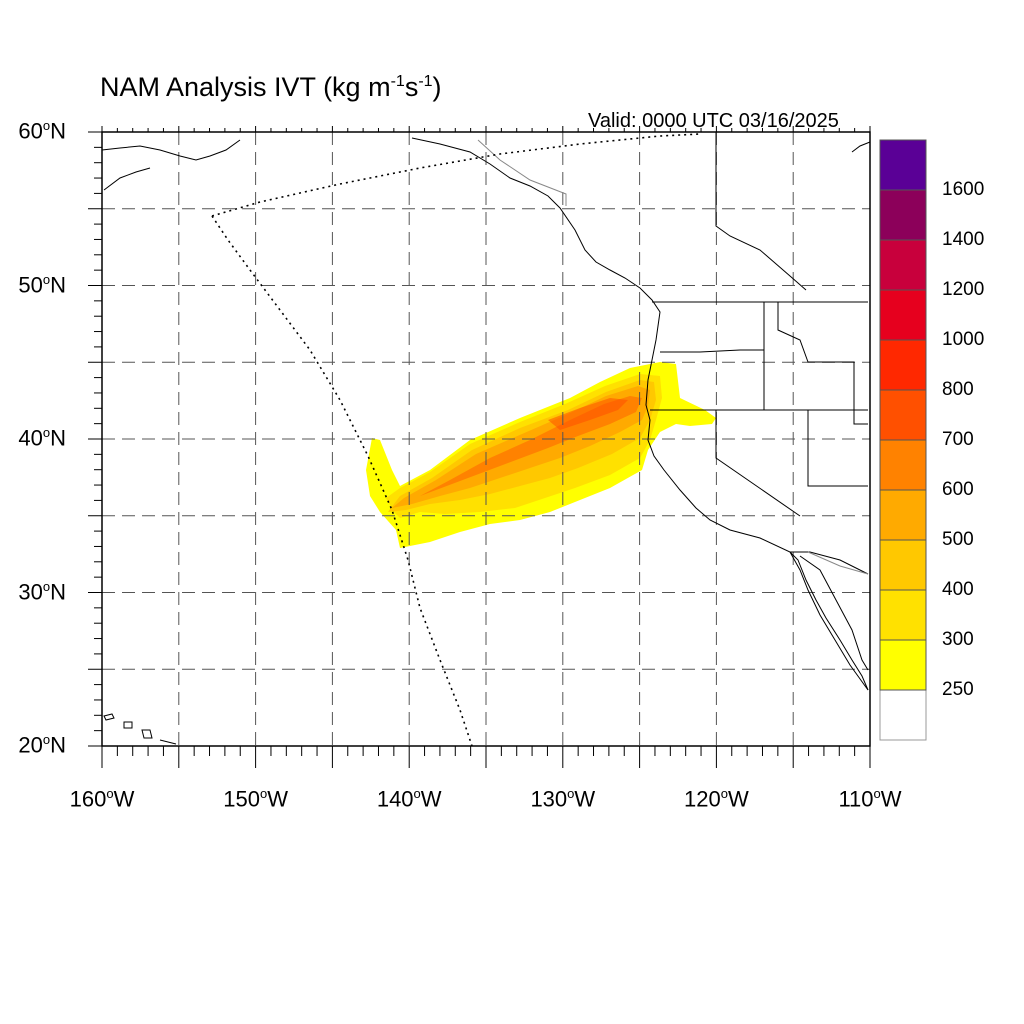 The height and width of the screenshot is (1024, 1024). What do you see at coordinates (963, 289) in the screenshot?
I see `colorbar-tick-label: 1200` at bounding box center [963, 289].